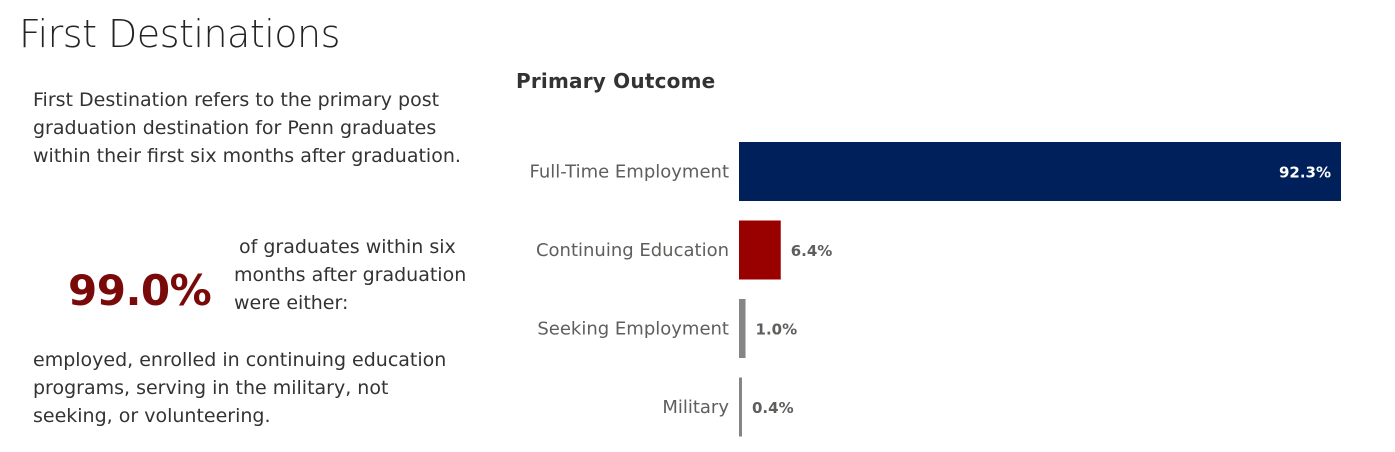 The image size is (1395, 452). What do you see at coordinates (629, 172) in the screenshot?
I see `category-label: Full-Time Employment` at bounding box center [629, 172].